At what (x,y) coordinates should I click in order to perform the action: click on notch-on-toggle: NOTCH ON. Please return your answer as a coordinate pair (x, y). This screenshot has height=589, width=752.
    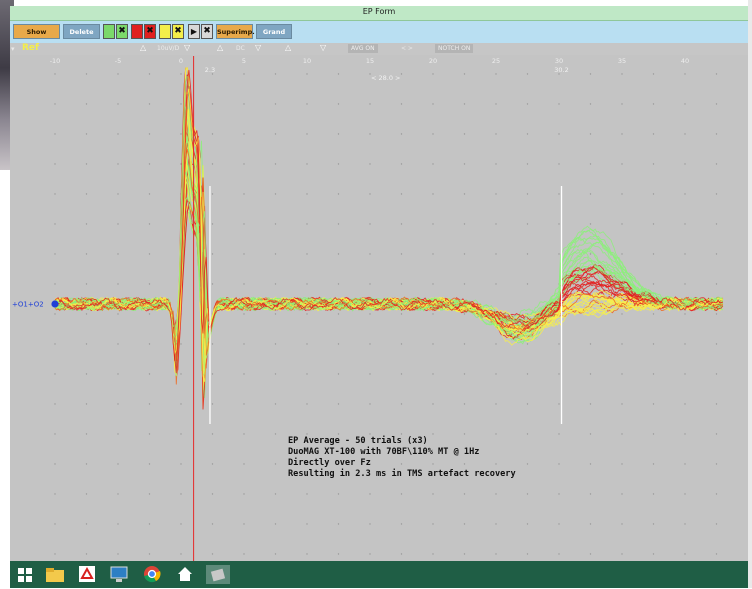
    Looking at the image, I should click on (454, 48).